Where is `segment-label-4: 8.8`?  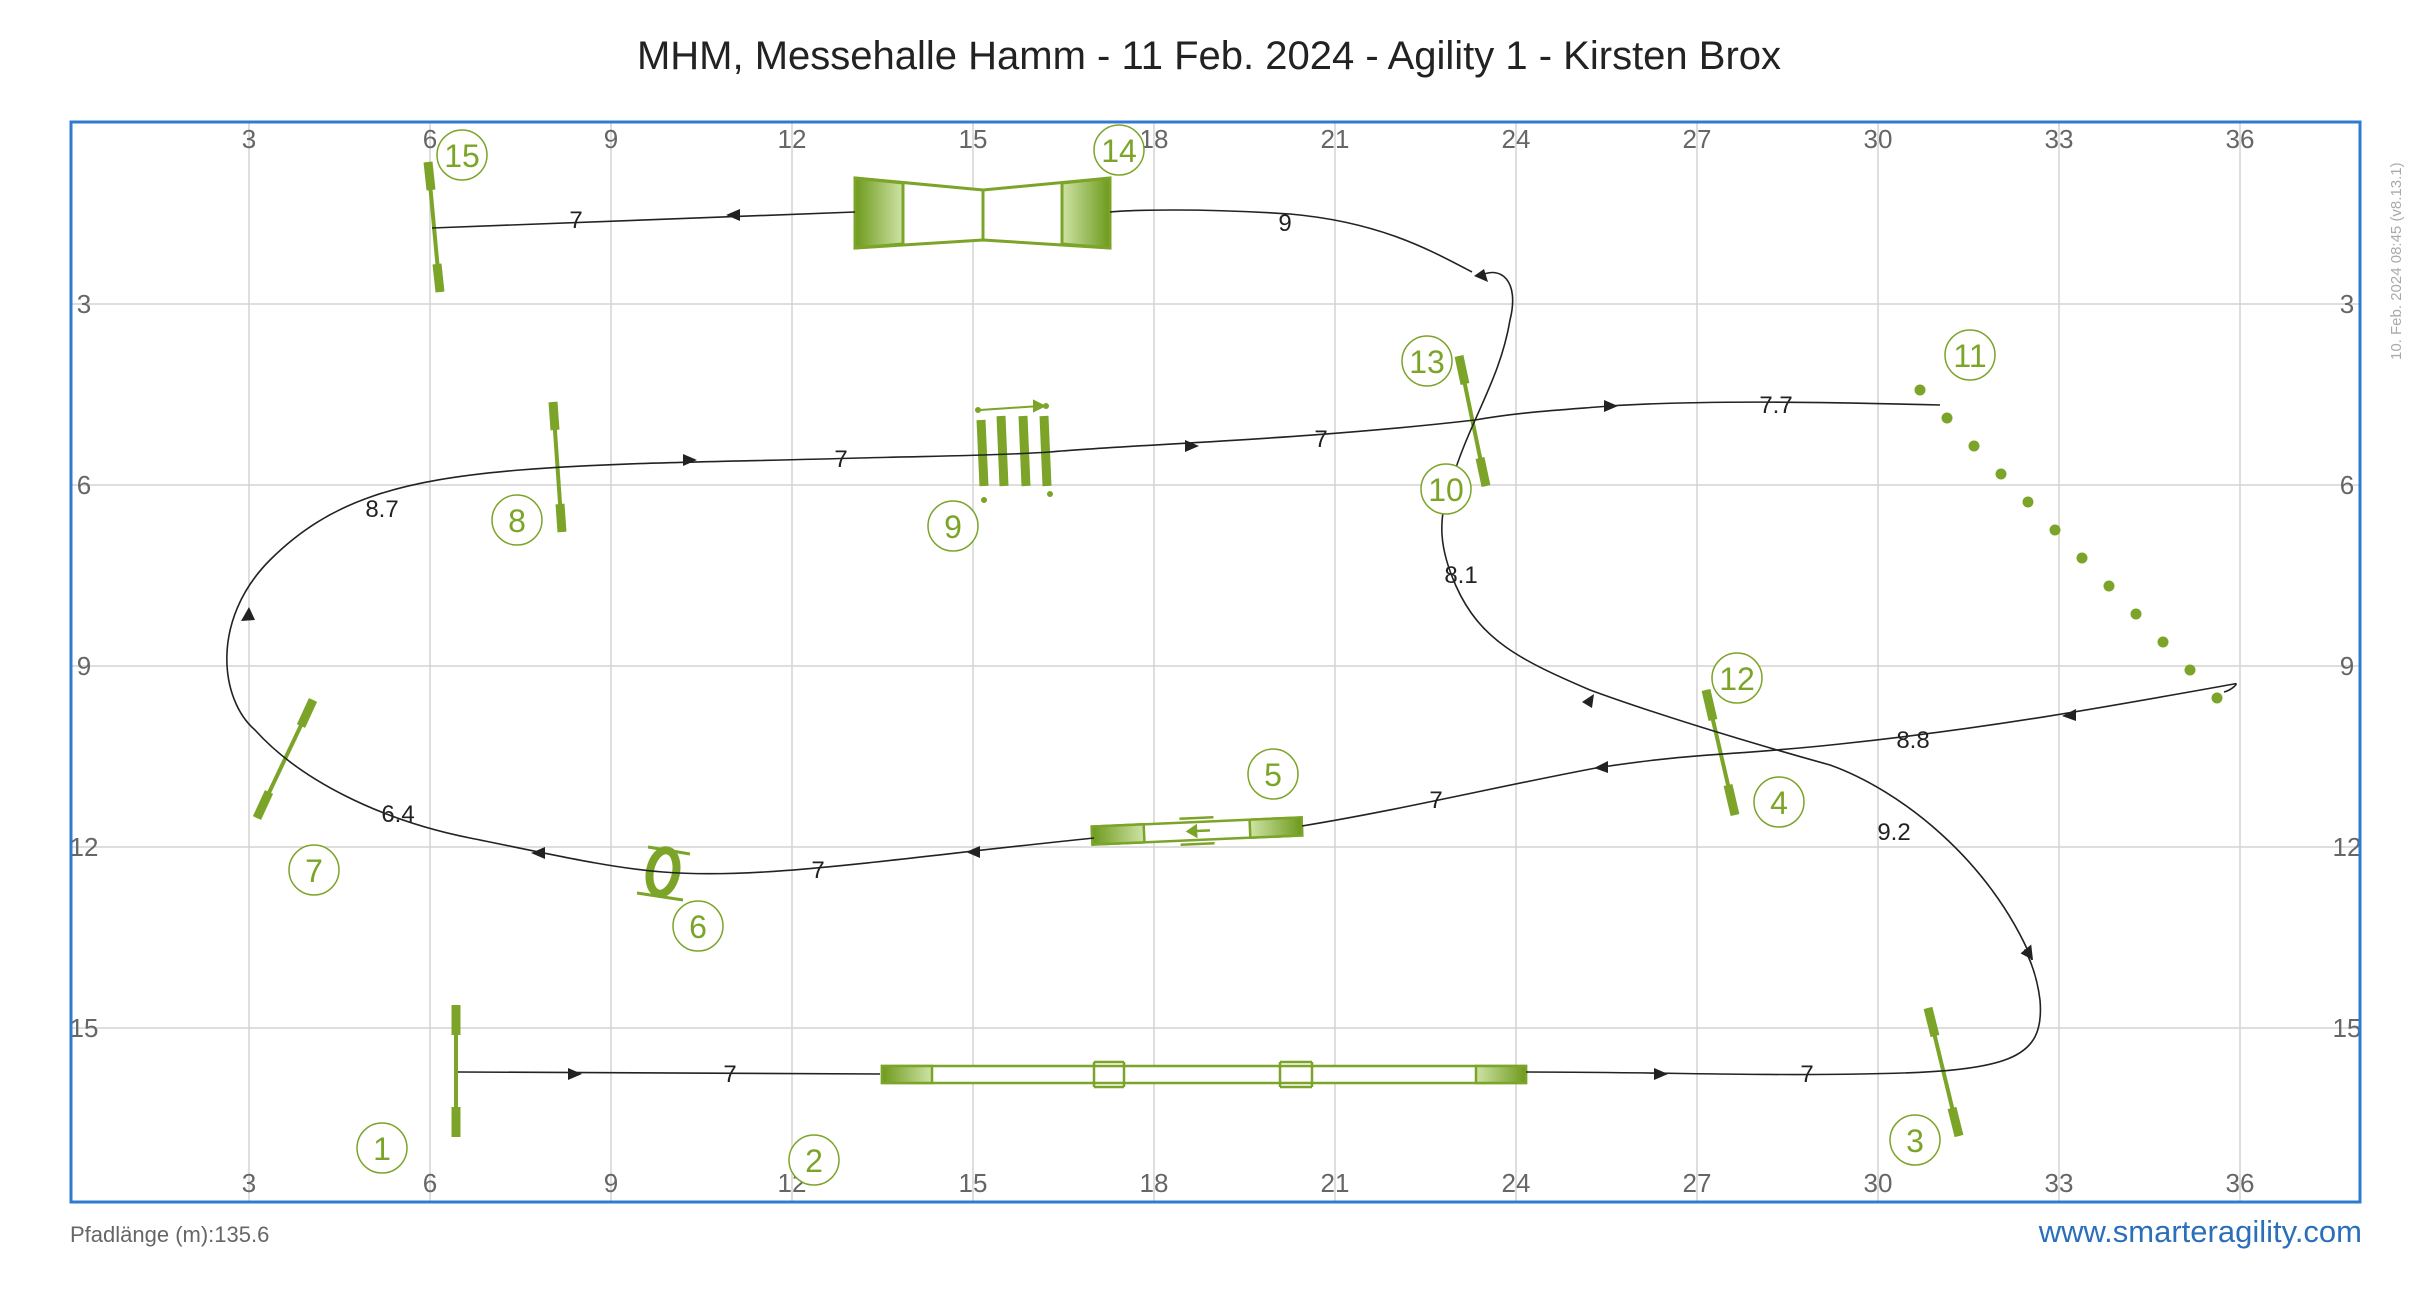 segment-label-4: 8.8 is located at coordinates (1912, 740).